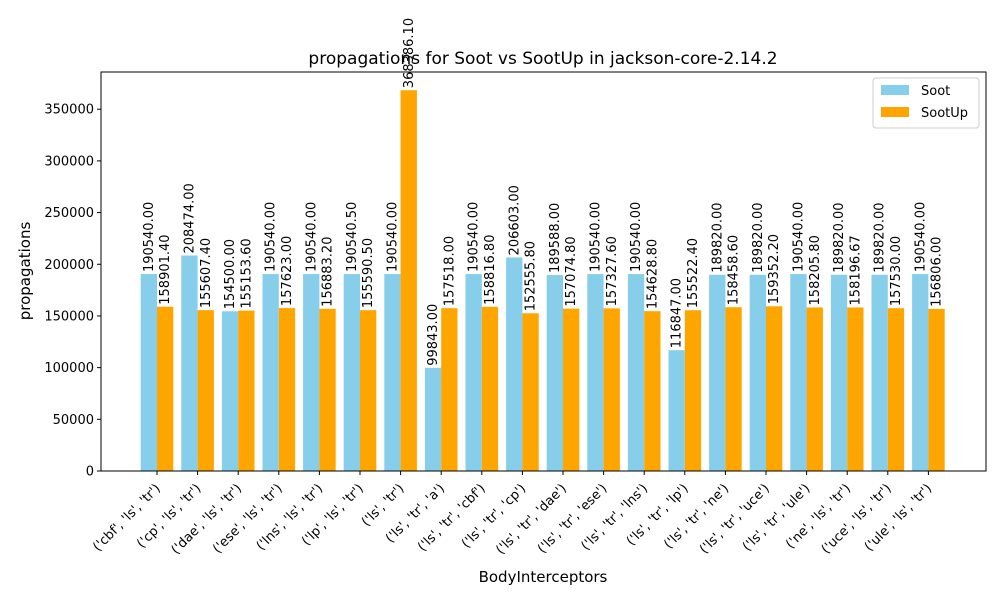  Describe the element at coordinates (935, 91) in the screenshot. I see `legend-label-soot: Soot` at that location.